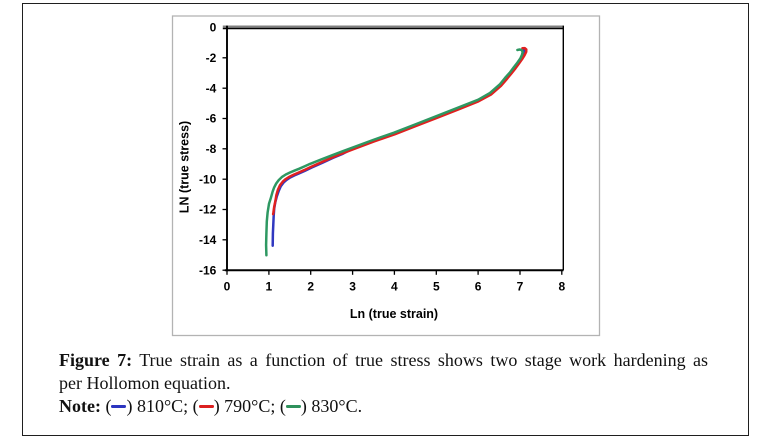  I want to click on svg-text: -10, so click(208, 179).